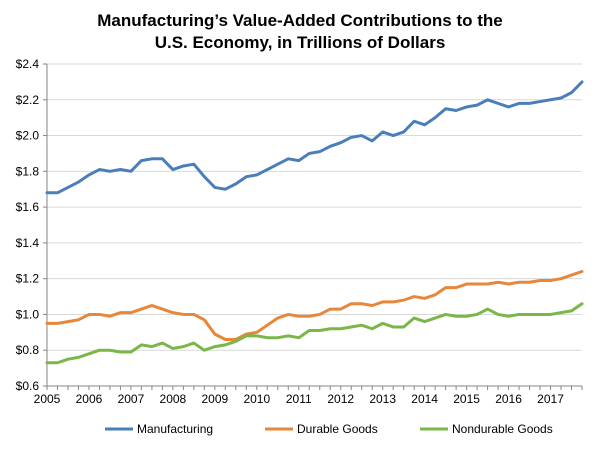 Image resolution: width=600 pixels, height=450 pixels. Describe the element at coordinates (28, 64) in the screenshot. I see `y-tick-label-0: $2.4` at that location.